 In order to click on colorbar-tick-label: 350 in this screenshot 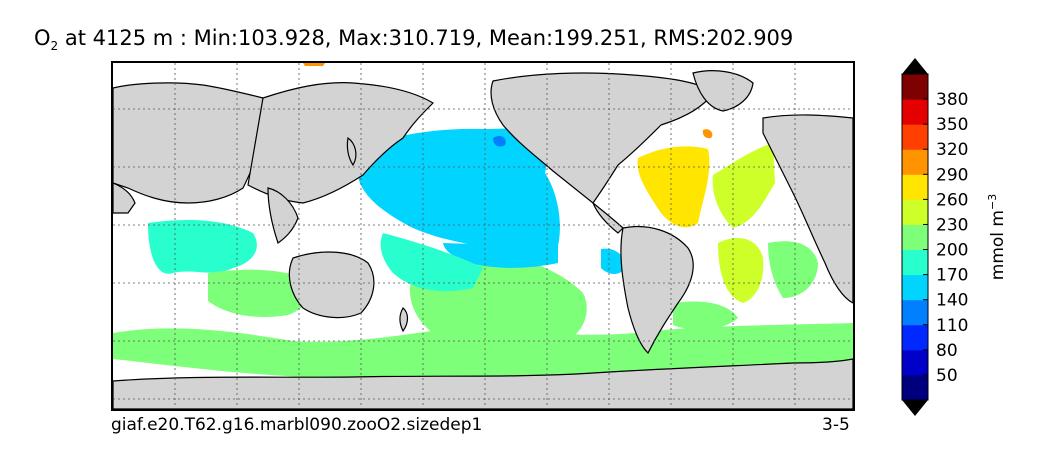, I will do `click(952, 125)`.